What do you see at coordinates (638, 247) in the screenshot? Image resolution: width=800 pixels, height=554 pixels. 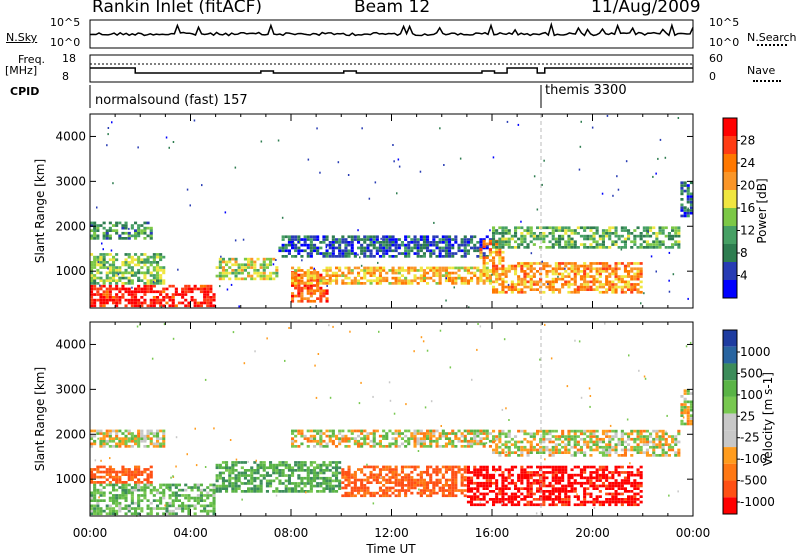 I see `power-cell-2028` at bounding box center [638, 247].